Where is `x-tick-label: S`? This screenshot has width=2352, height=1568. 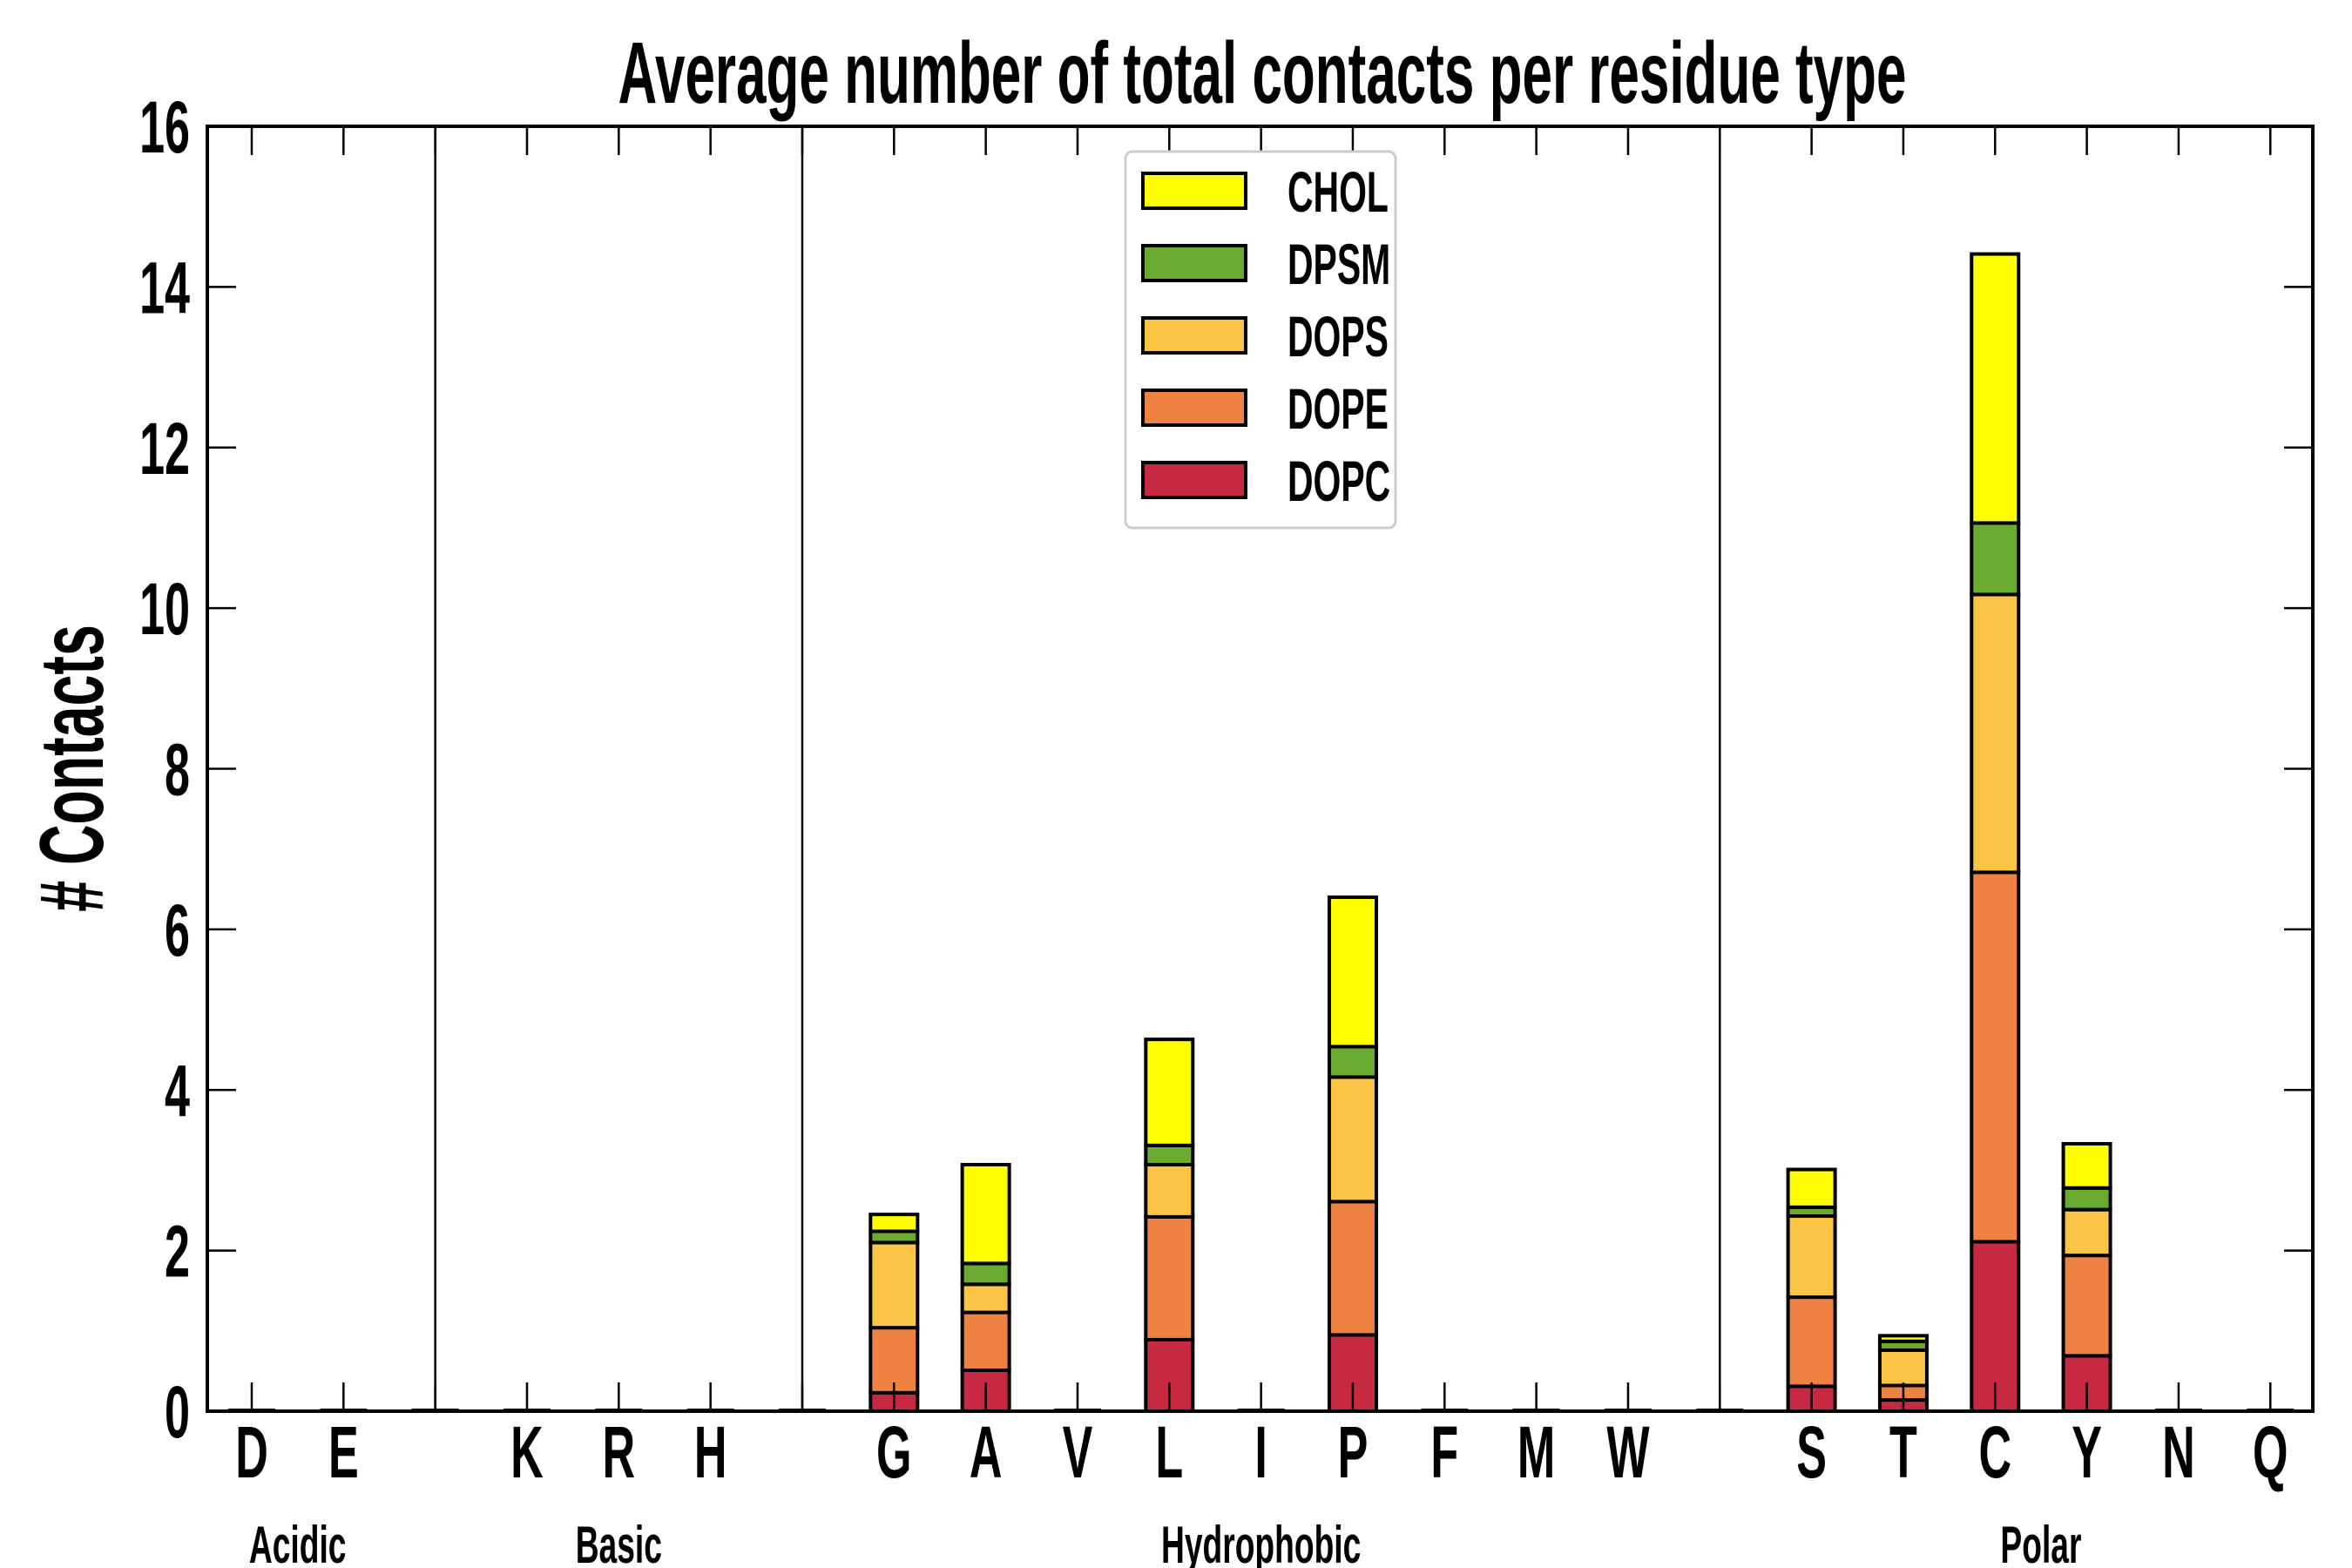 x-tick-label: S is located at coordinates (1812, 1452).